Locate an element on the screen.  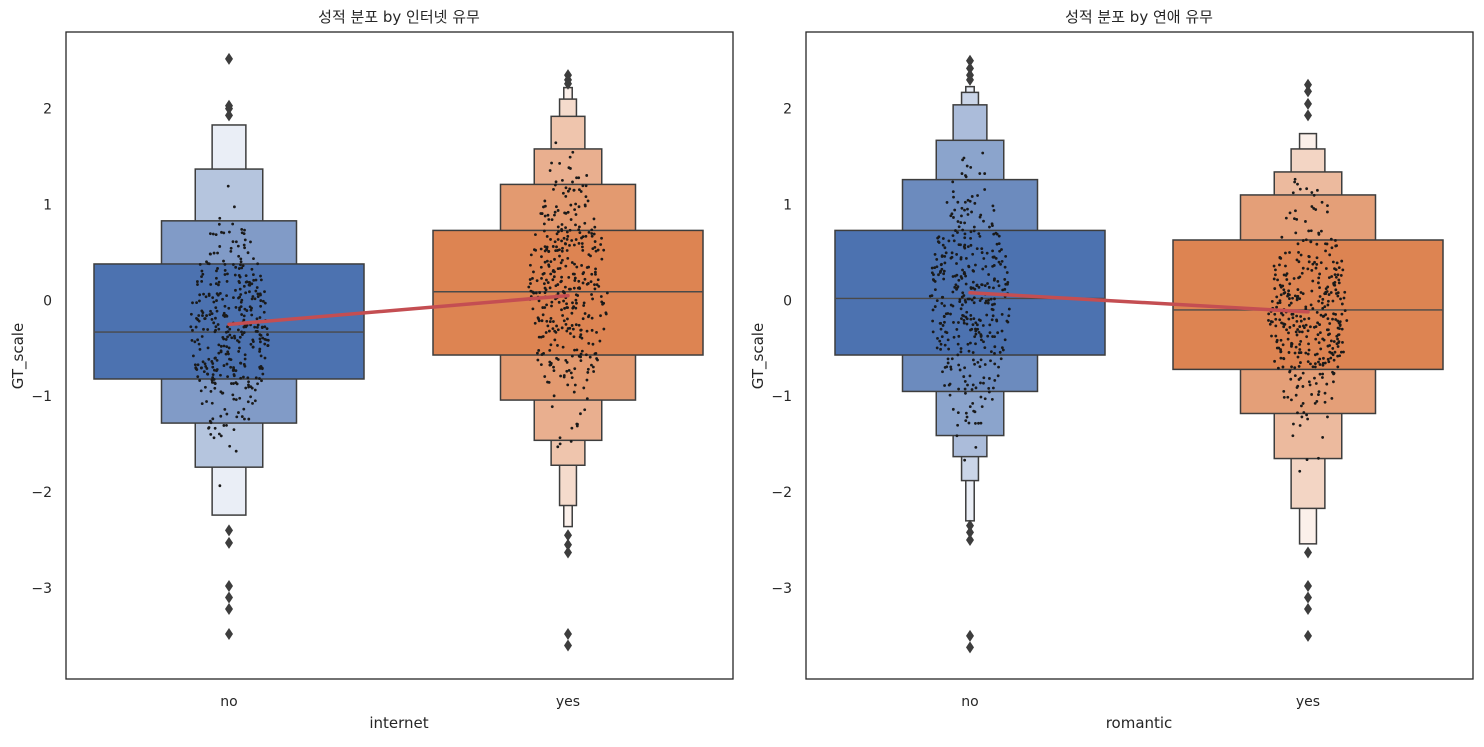
mean-trend-line is located at coordinates (1139, 302).